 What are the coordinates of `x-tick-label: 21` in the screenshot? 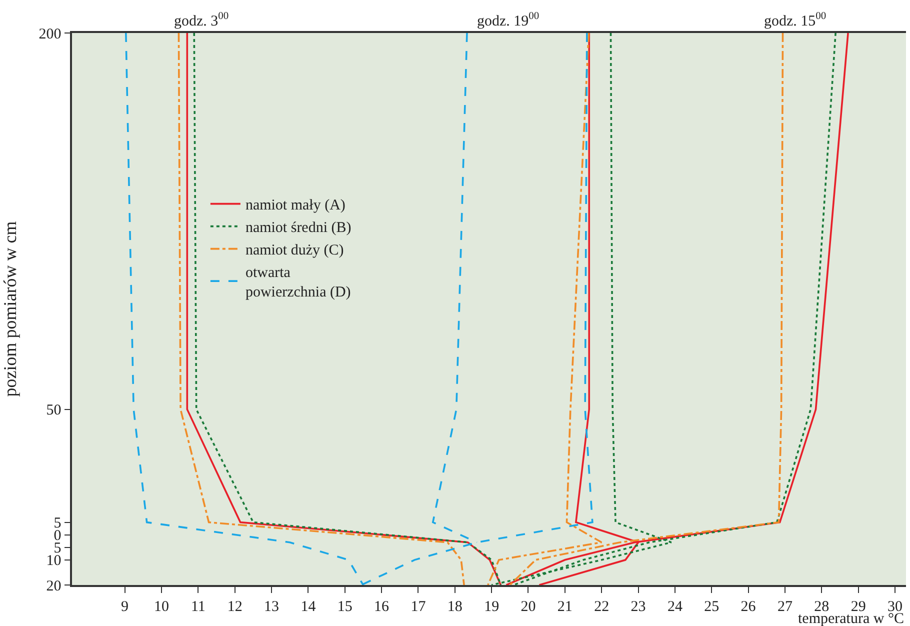 It's located at (564, 606).